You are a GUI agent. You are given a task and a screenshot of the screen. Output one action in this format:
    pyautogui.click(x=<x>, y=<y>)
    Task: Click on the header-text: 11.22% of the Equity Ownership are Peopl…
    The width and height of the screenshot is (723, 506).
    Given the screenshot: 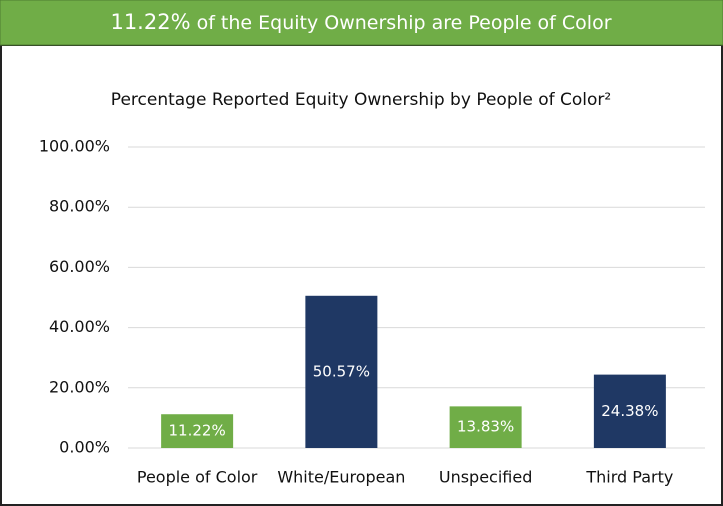 What is the action you would take?
    pyautogui.click(x=360, y=22)
    